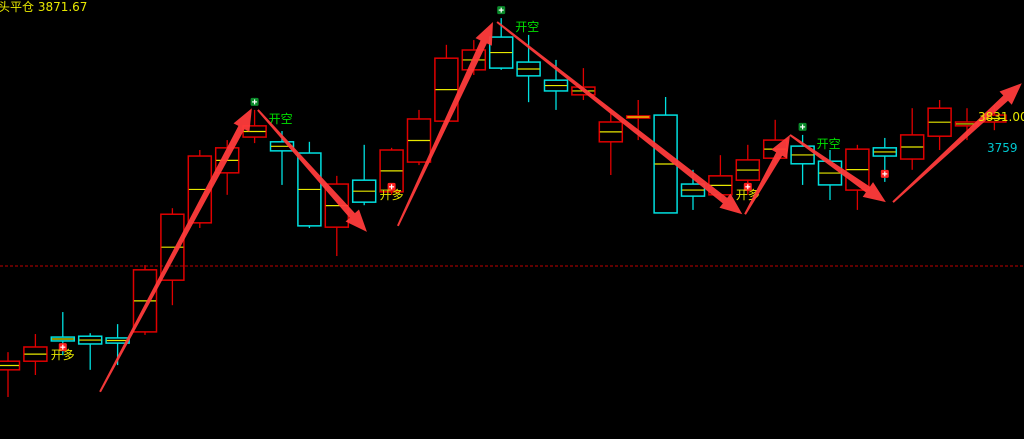  I want to click on position-close-label: 头平仓 3871.67, so click(44, 7).